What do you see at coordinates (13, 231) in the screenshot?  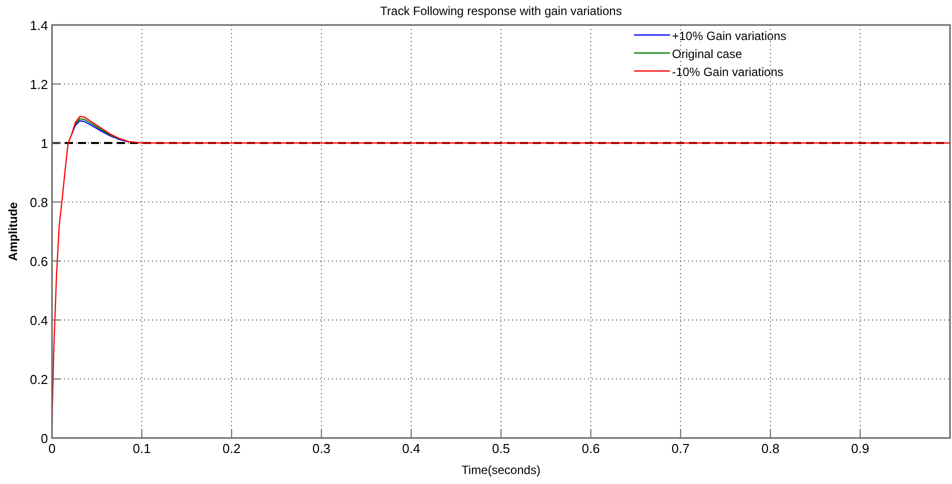 I see `y-axis-title: Amplitude` at bounding box center [13, 231].